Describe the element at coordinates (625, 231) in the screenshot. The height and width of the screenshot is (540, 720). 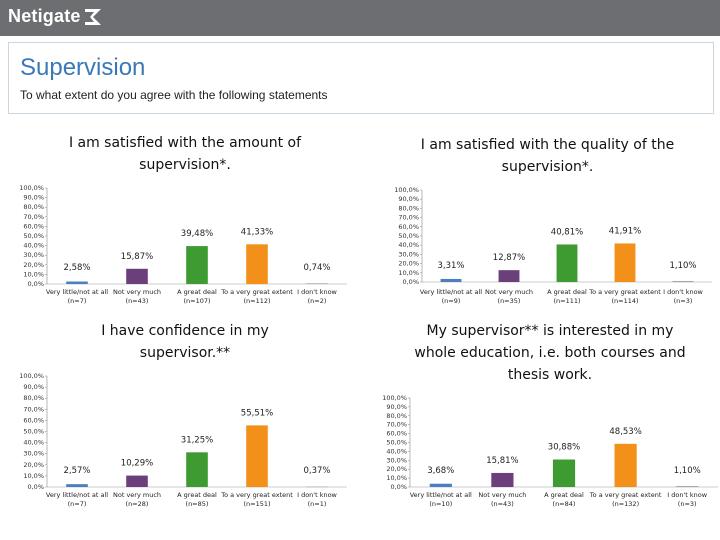
I see `data-label: 41,91%` at that location.